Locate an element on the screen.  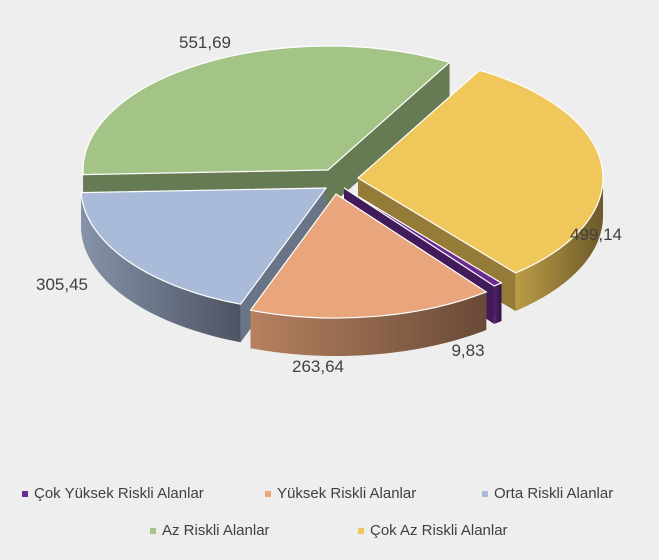
pie-slice-top-cok-az is located at coordinates (480, 171).